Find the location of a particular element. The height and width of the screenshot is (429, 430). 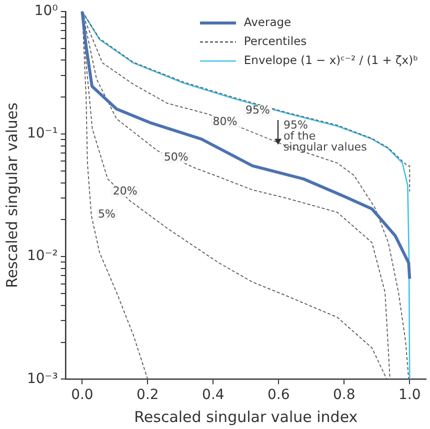

y-tick-label: 10⁻² is located at coordinates (42, 256).